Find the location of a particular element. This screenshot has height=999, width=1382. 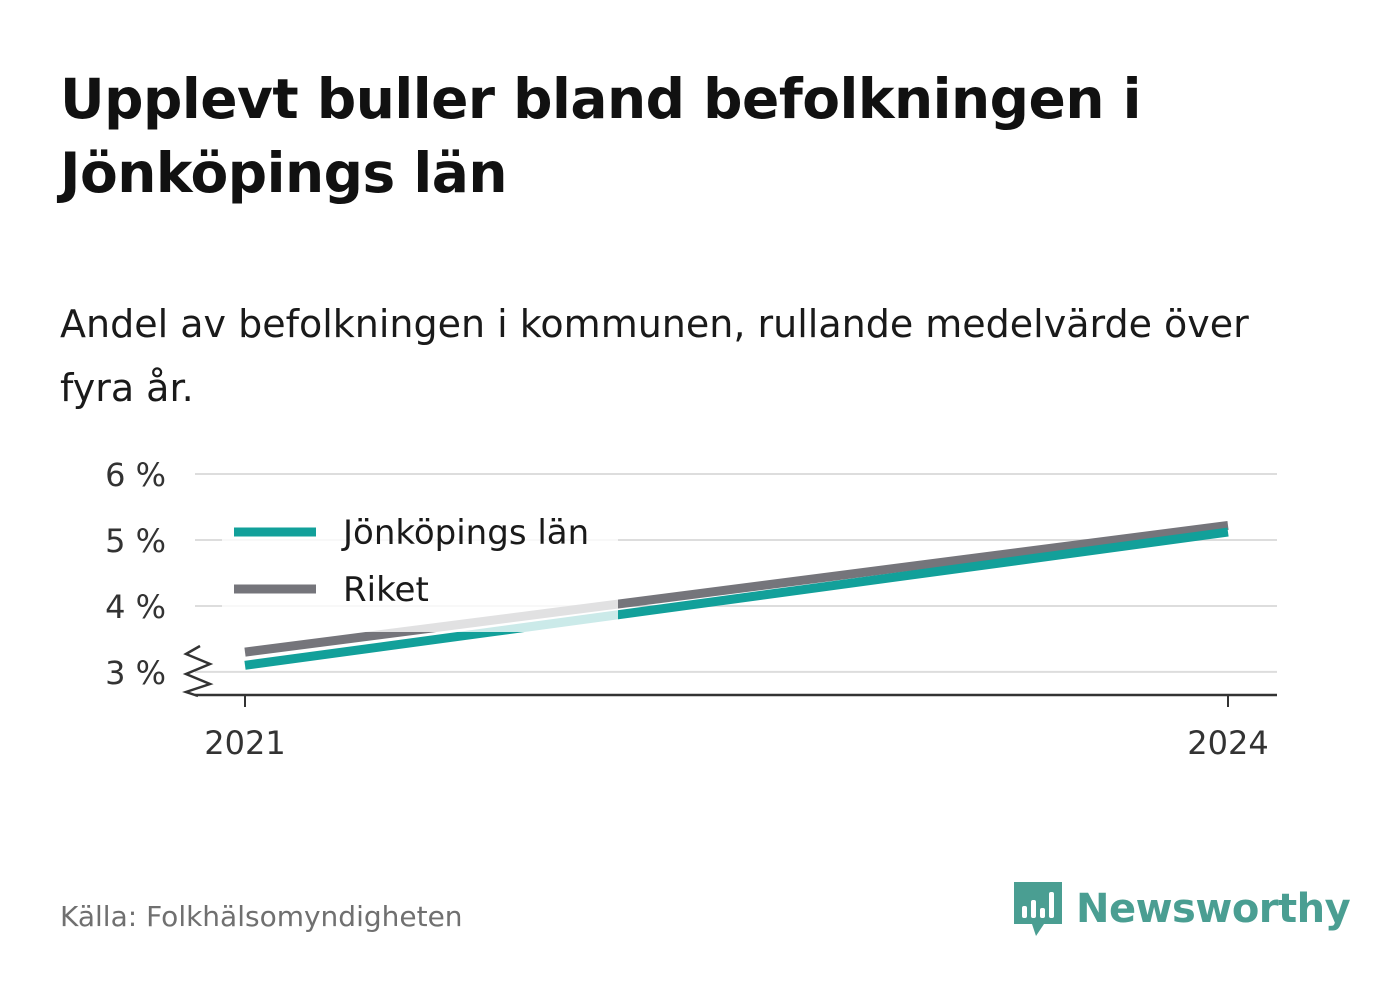

y-tick-label: 3 % is located at coordinates (135, 673).